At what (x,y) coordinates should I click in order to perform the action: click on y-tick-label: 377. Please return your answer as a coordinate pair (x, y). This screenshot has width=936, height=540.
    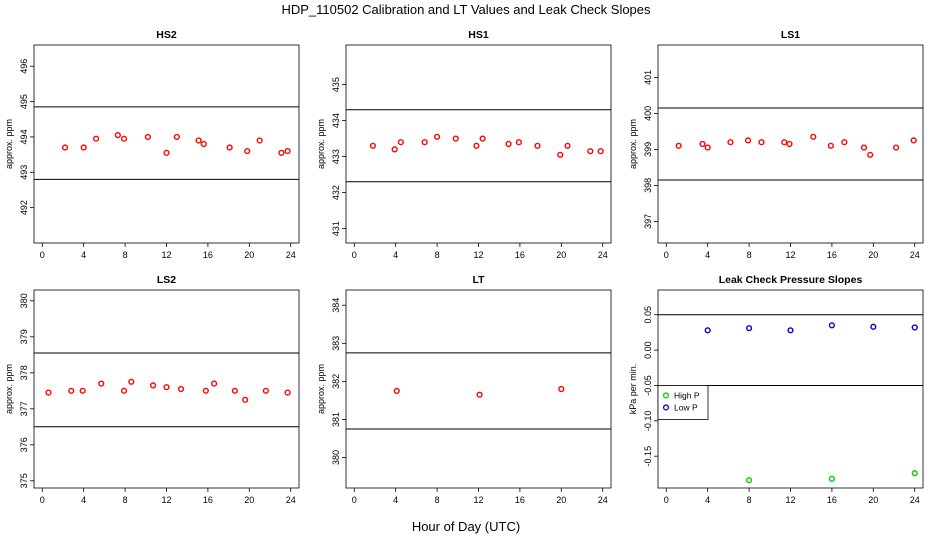
    Looking at the image, I should click on (24, 408).